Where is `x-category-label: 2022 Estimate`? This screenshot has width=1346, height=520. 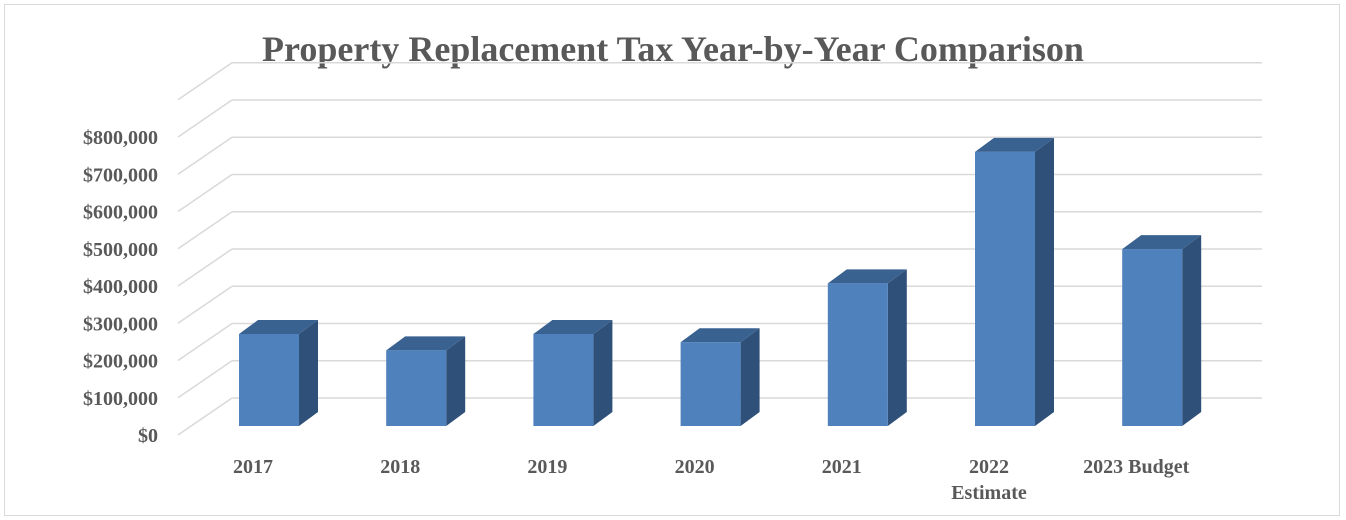 x-category-label: 2022 Estimate is located at coordinates (989, 480).